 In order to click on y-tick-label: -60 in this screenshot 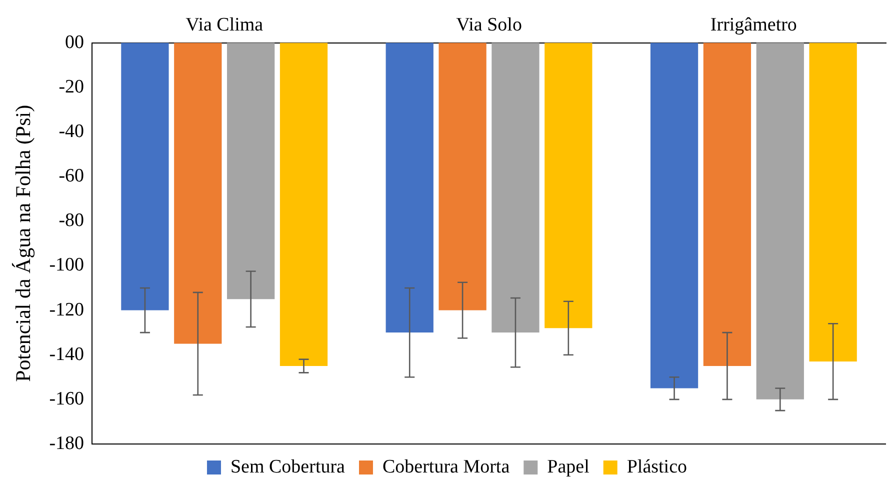, I will do `click(71, 176)`.